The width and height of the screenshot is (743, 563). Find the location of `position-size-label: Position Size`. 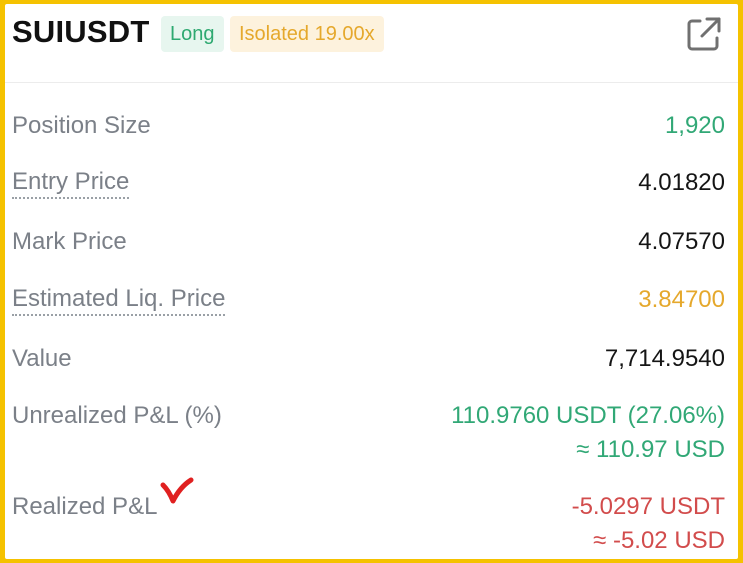

position-size-label: Position Size is located at coordinates (81, 125).